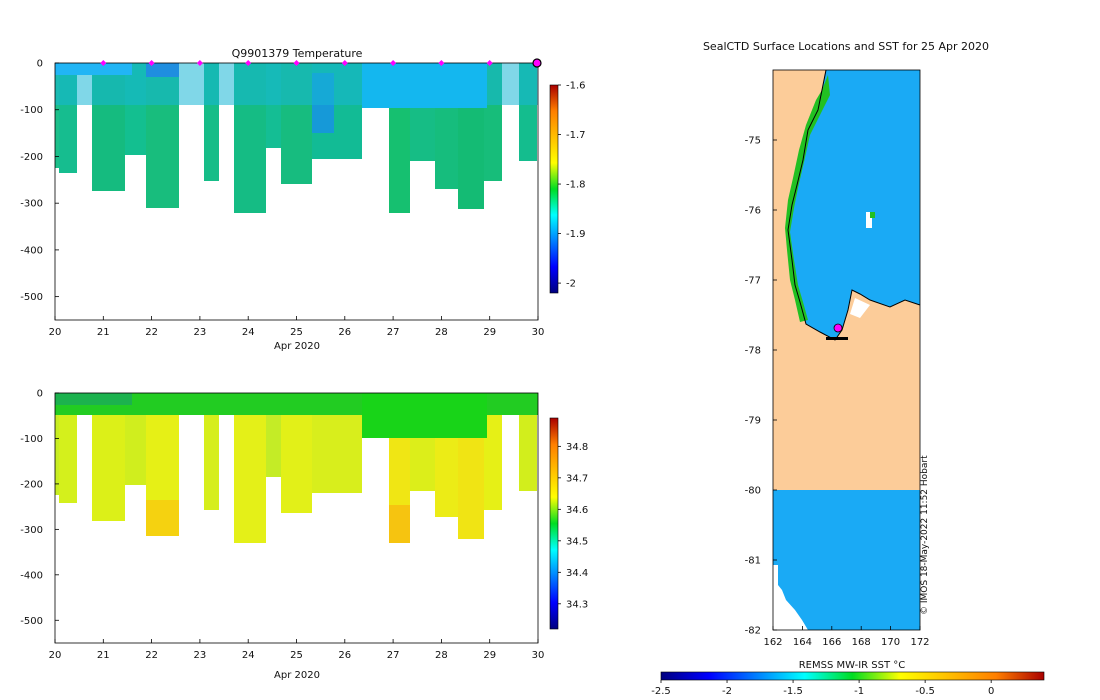  I want to click on map-y-tick-label: -76, so click(753, 211).